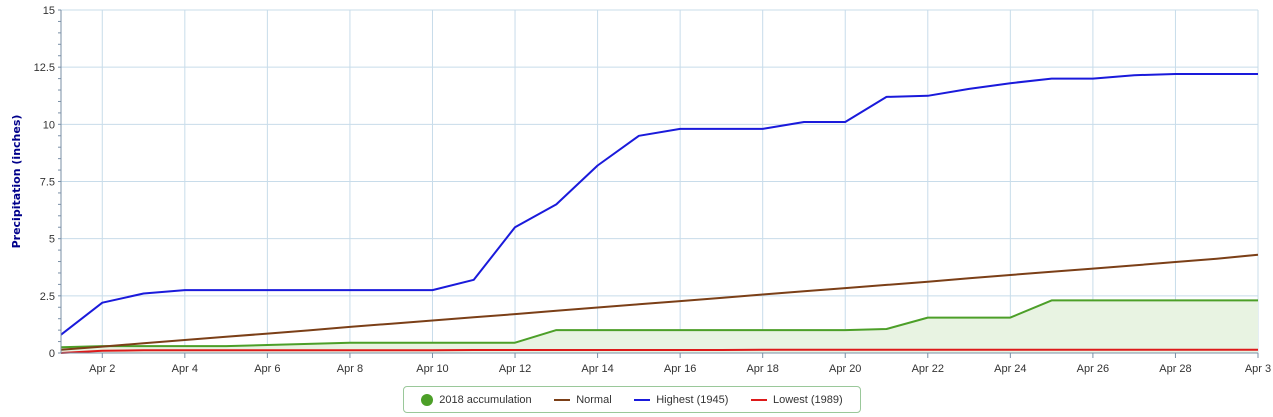 The height and width of the screenshot is (417, 1273). Describe the element at coordinates (47, 183) in the screenshot. I see `y-tick-label: 7.5` at that location.